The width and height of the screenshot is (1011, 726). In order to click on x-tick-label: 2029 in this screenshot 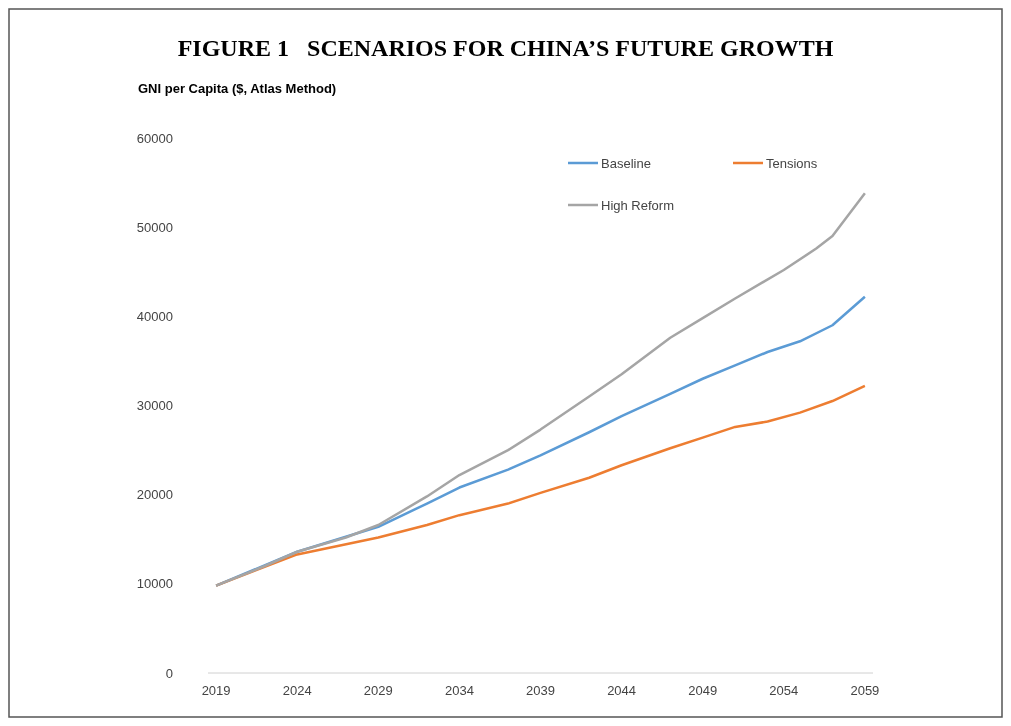, I will do `click(378, 690)`.